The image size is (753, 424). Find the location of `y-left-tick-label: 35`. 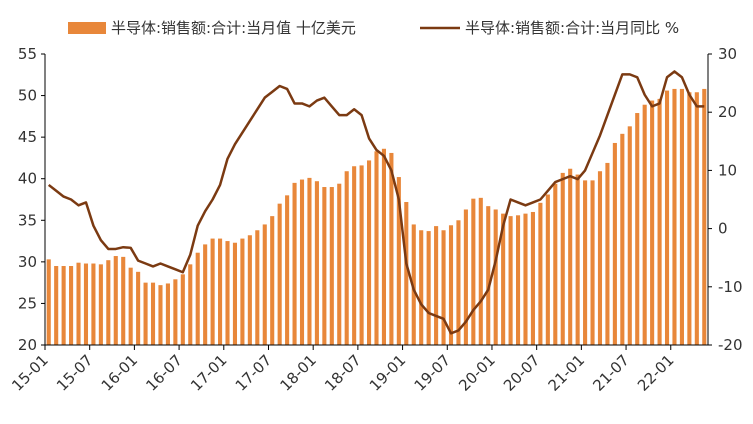

y-left-tick-label: 35 is located at coordinates (27, 220).